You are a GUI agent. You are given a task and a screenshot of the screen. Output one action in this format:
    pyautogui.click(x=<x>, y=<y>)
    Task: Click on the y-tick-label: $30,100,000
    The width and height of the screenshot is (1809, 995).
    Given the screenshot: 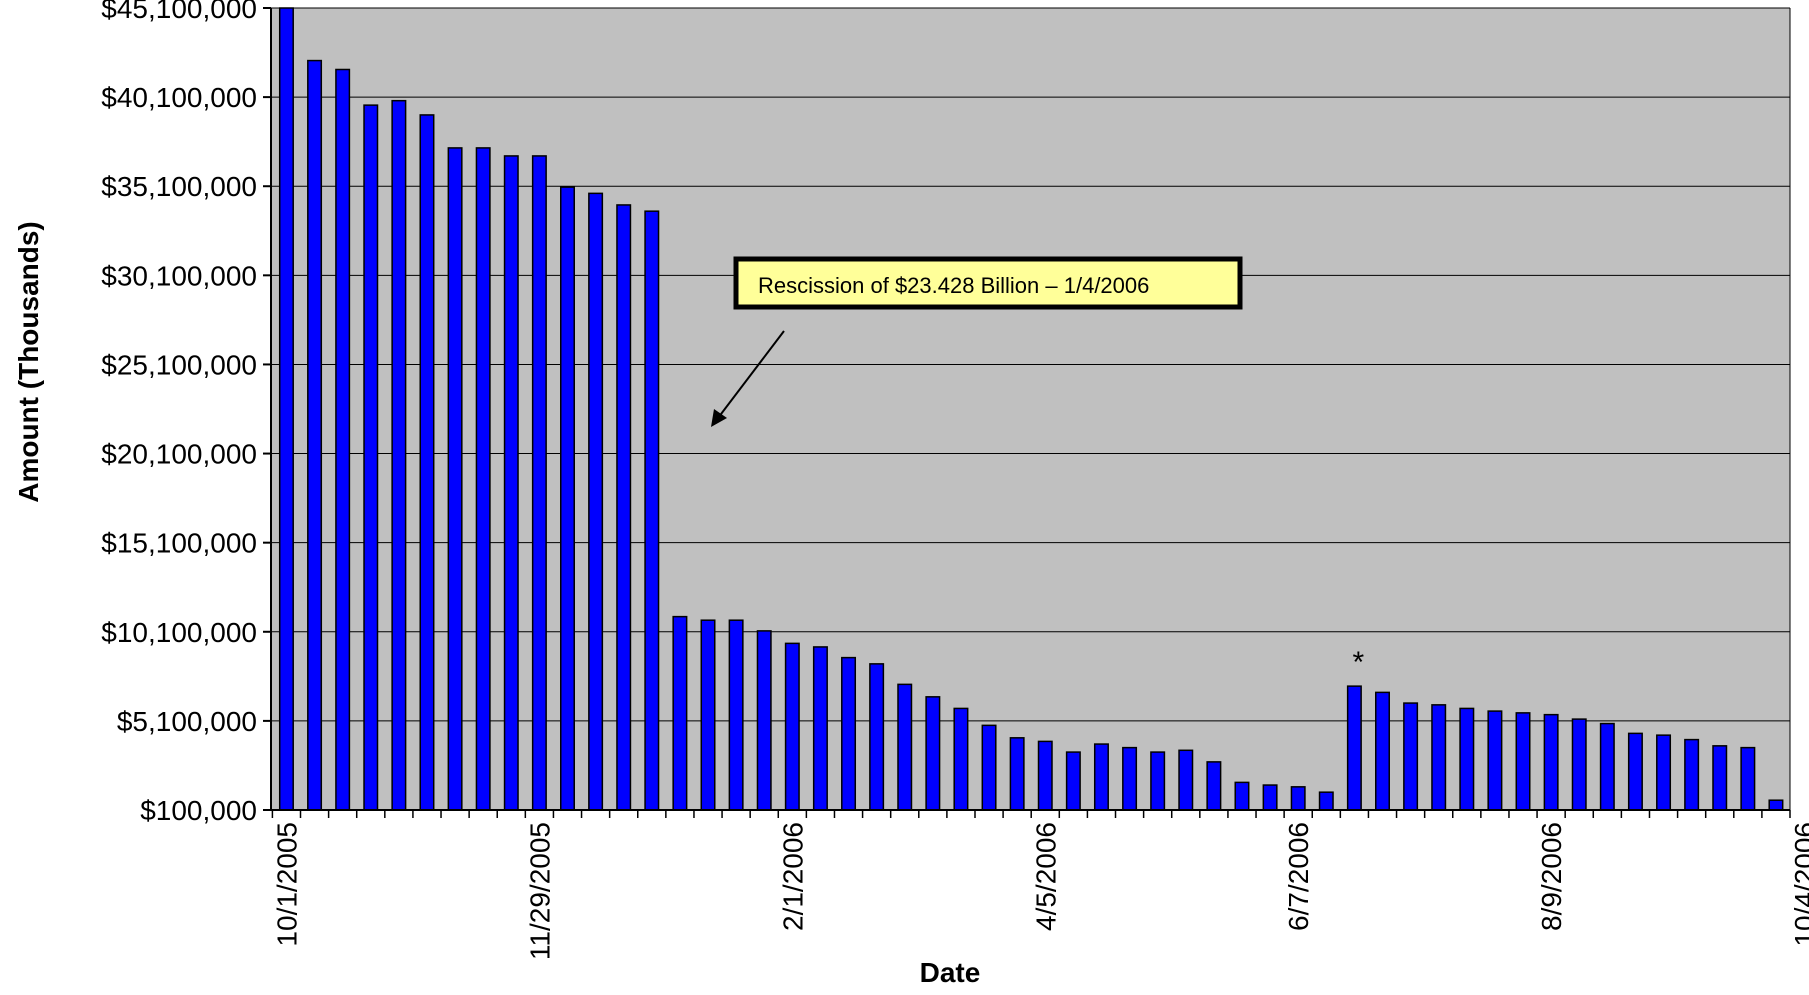 What is the action you would take?
    pyautogui.click(x=179, y=275)
    